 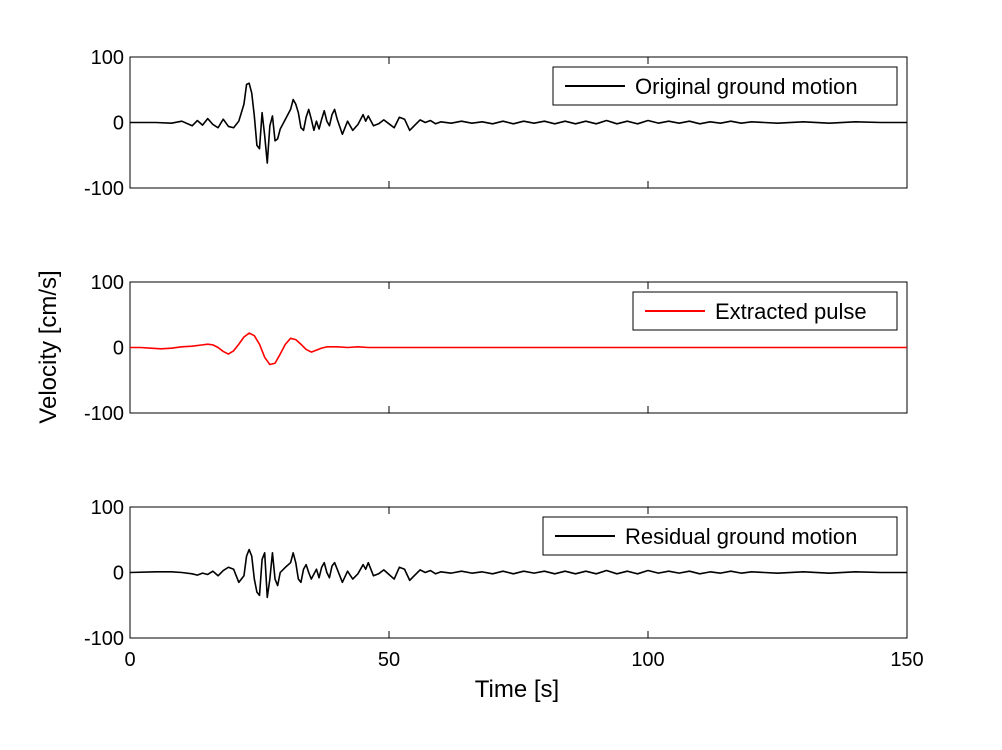 I want to click on x-tick-label: 100, so click(x=647, y=660).